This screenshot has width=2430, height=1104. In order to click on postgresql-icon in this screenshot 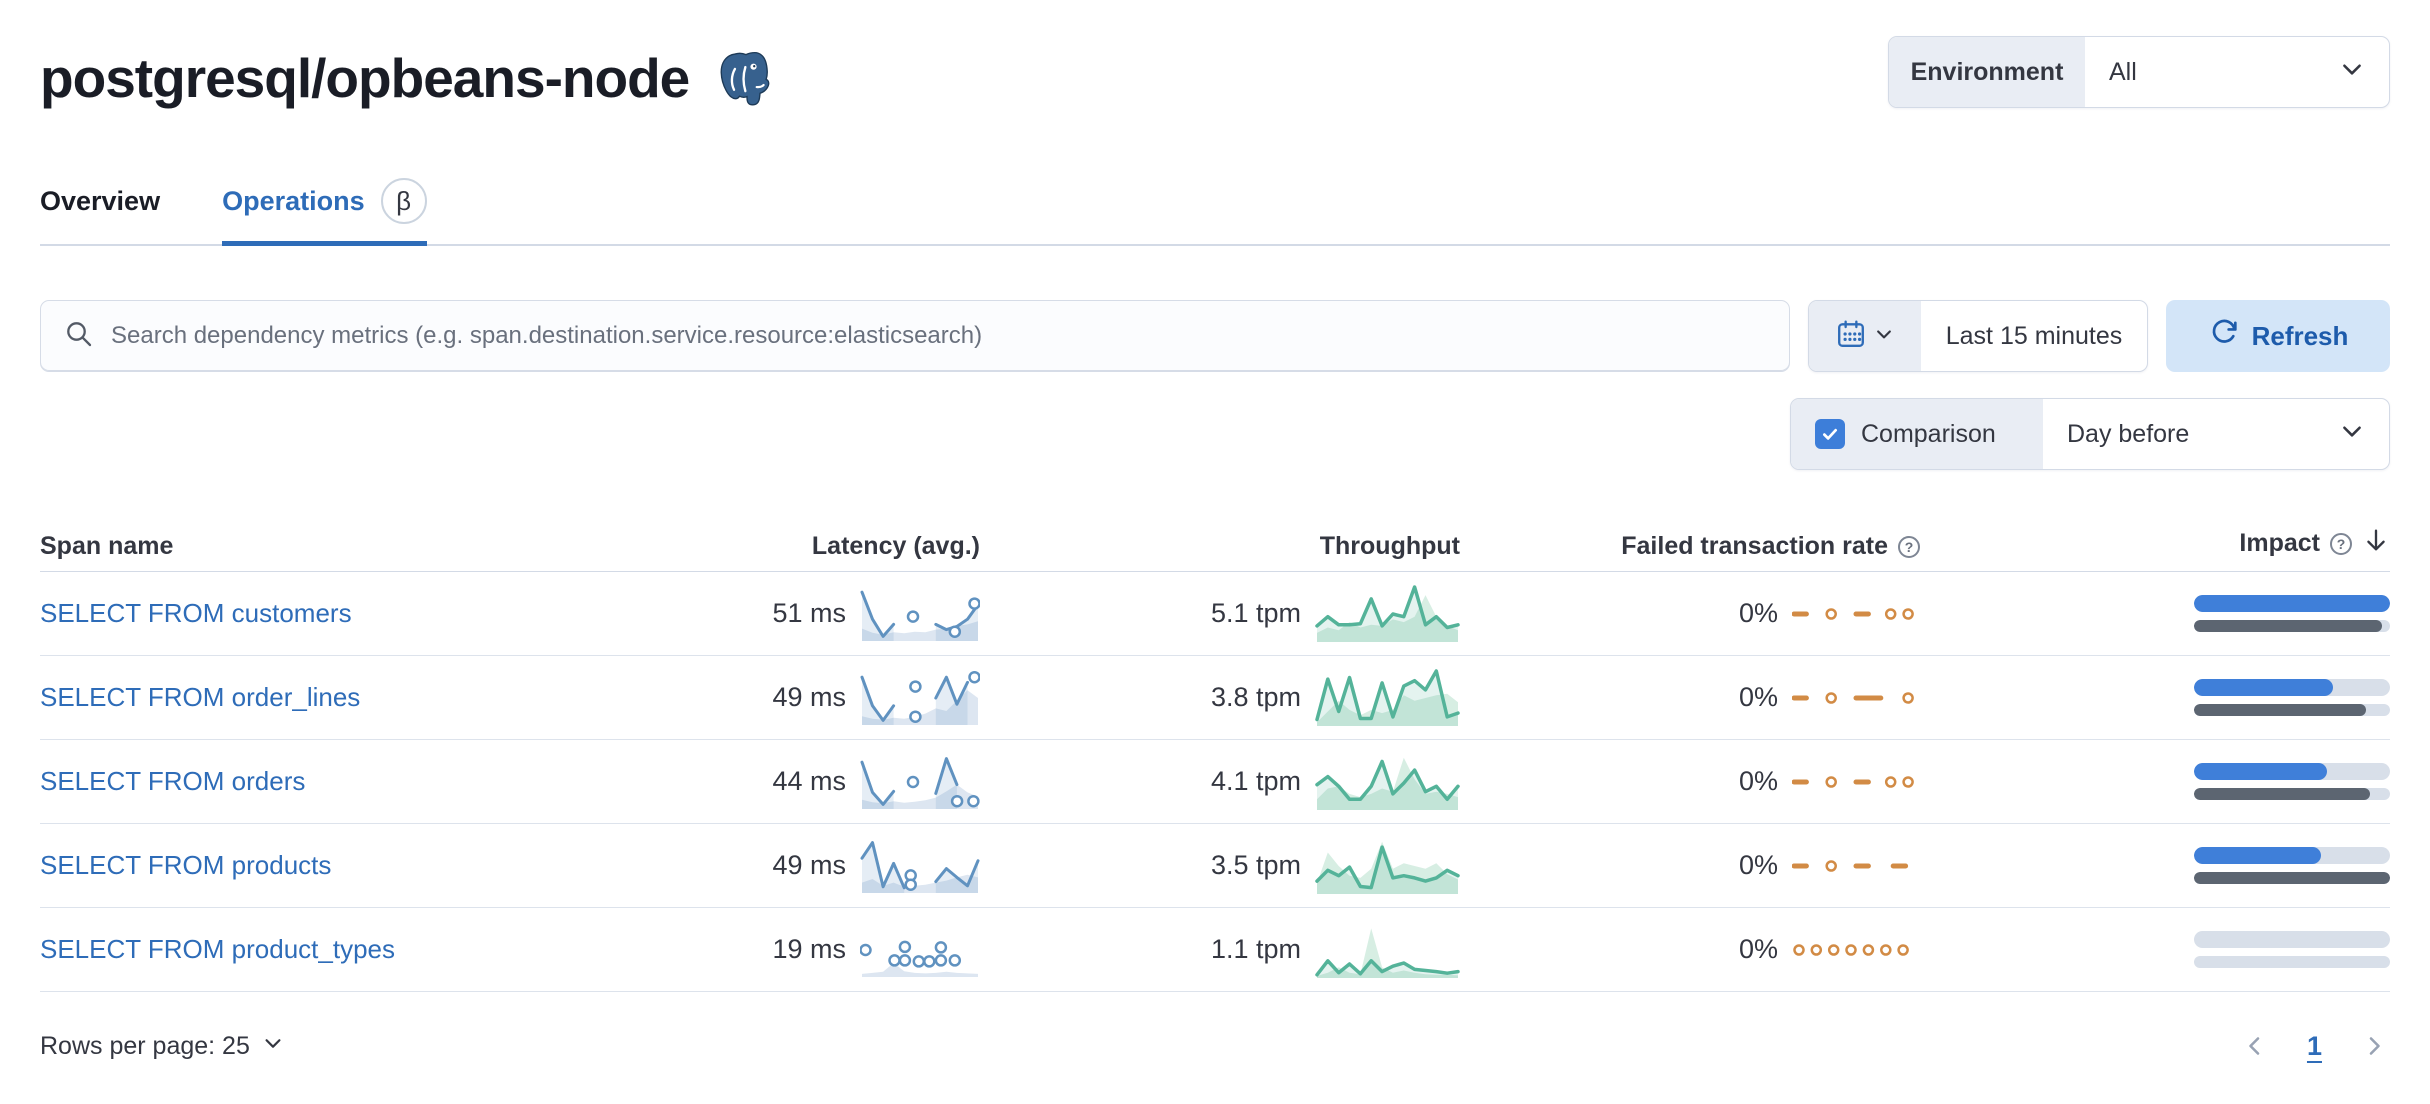, I will do `click(744, 78)`.